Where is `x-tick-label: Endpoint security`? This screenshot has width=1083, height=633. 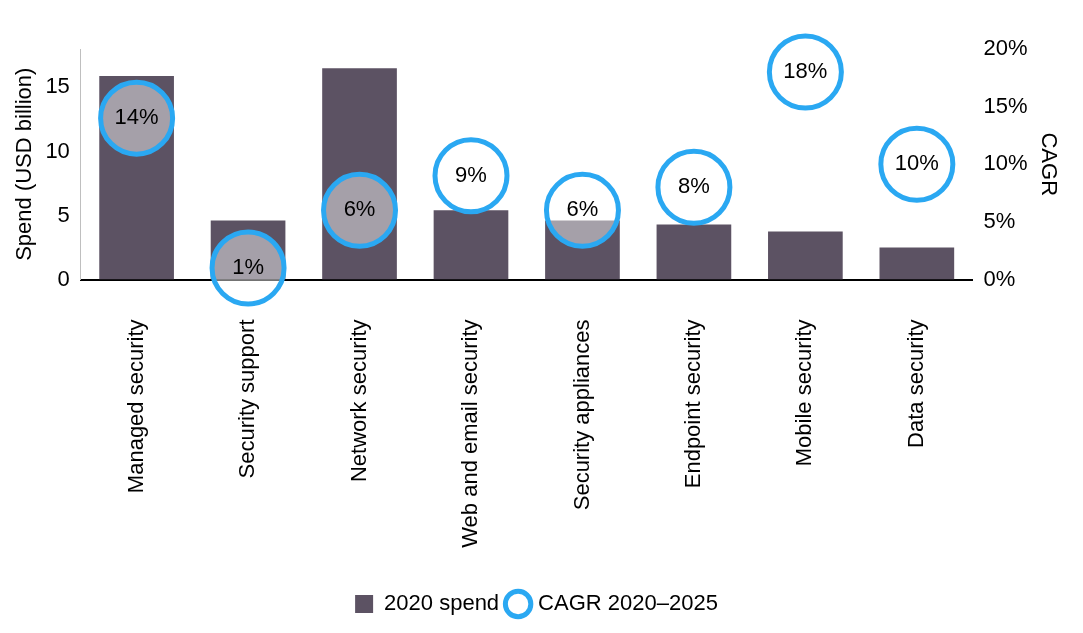 x-tick-label: Endpoint security is located at coordinates (692, 404).